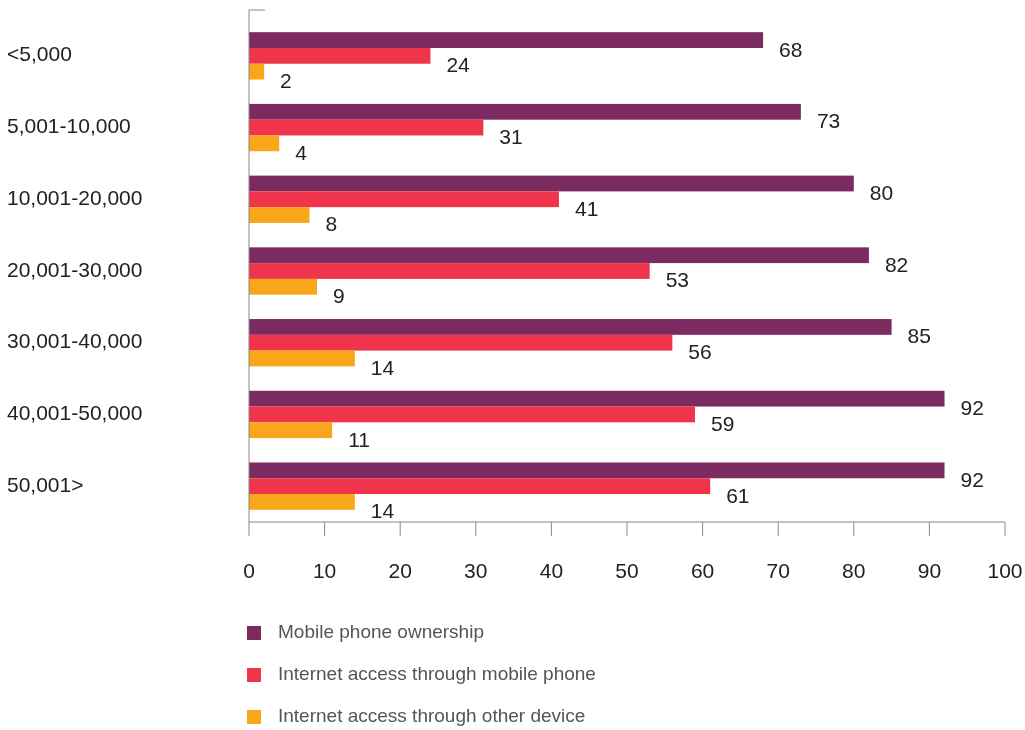 This screenshot has height=730, width=1025. What do you see at coordinates (331, 224) in the screenshot?
I see `data-label: 8` at bounding box center [331, 224].